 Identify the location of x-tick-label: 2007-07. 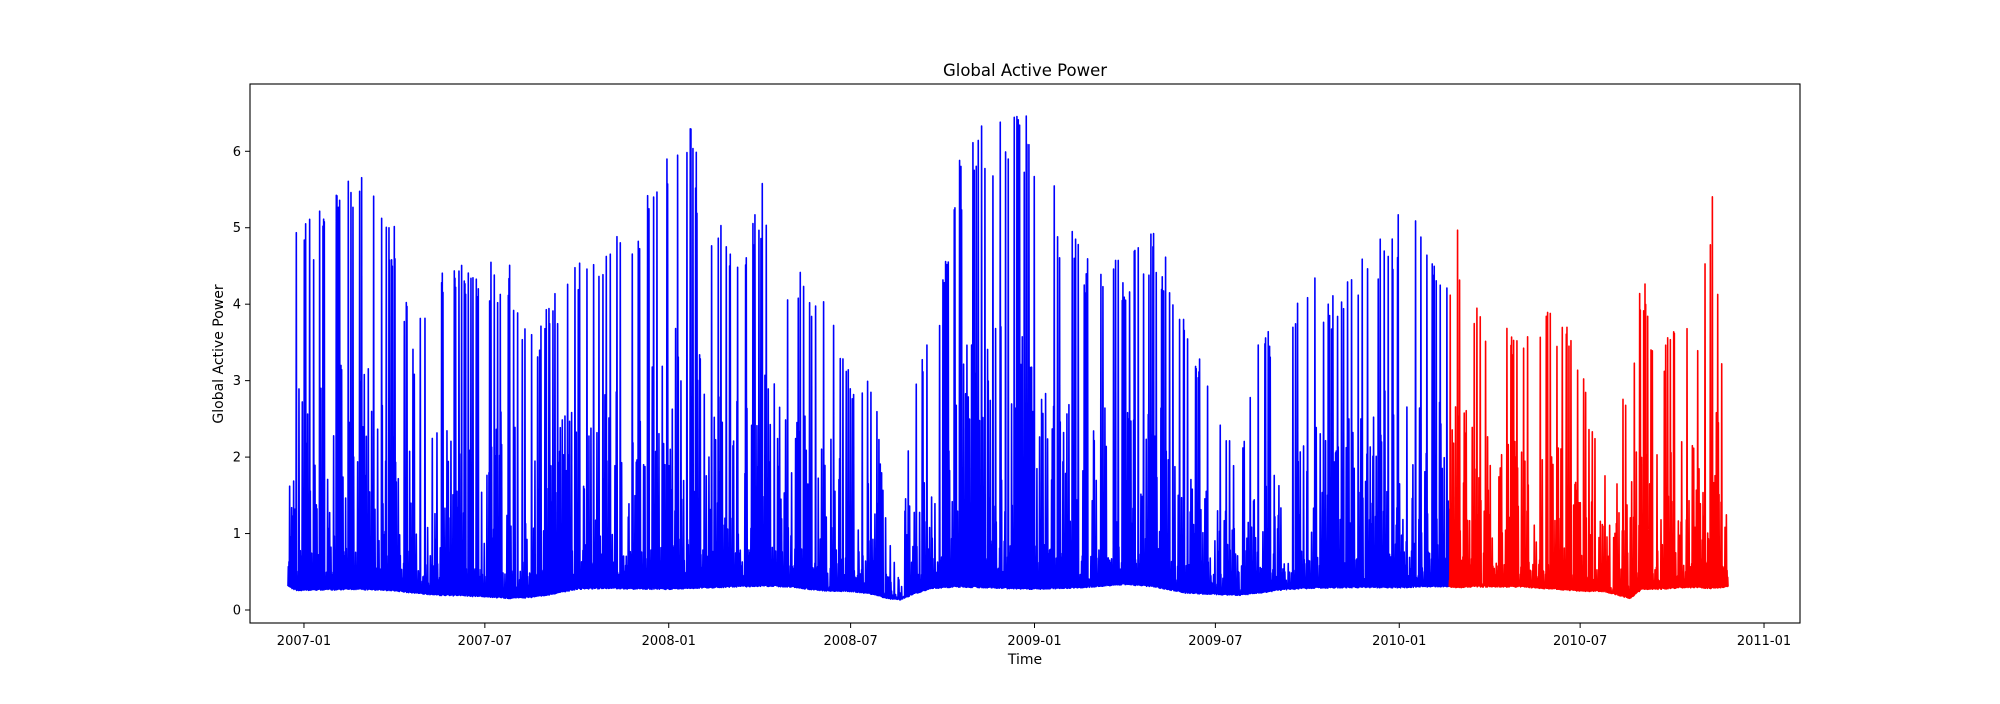
(485, 641).